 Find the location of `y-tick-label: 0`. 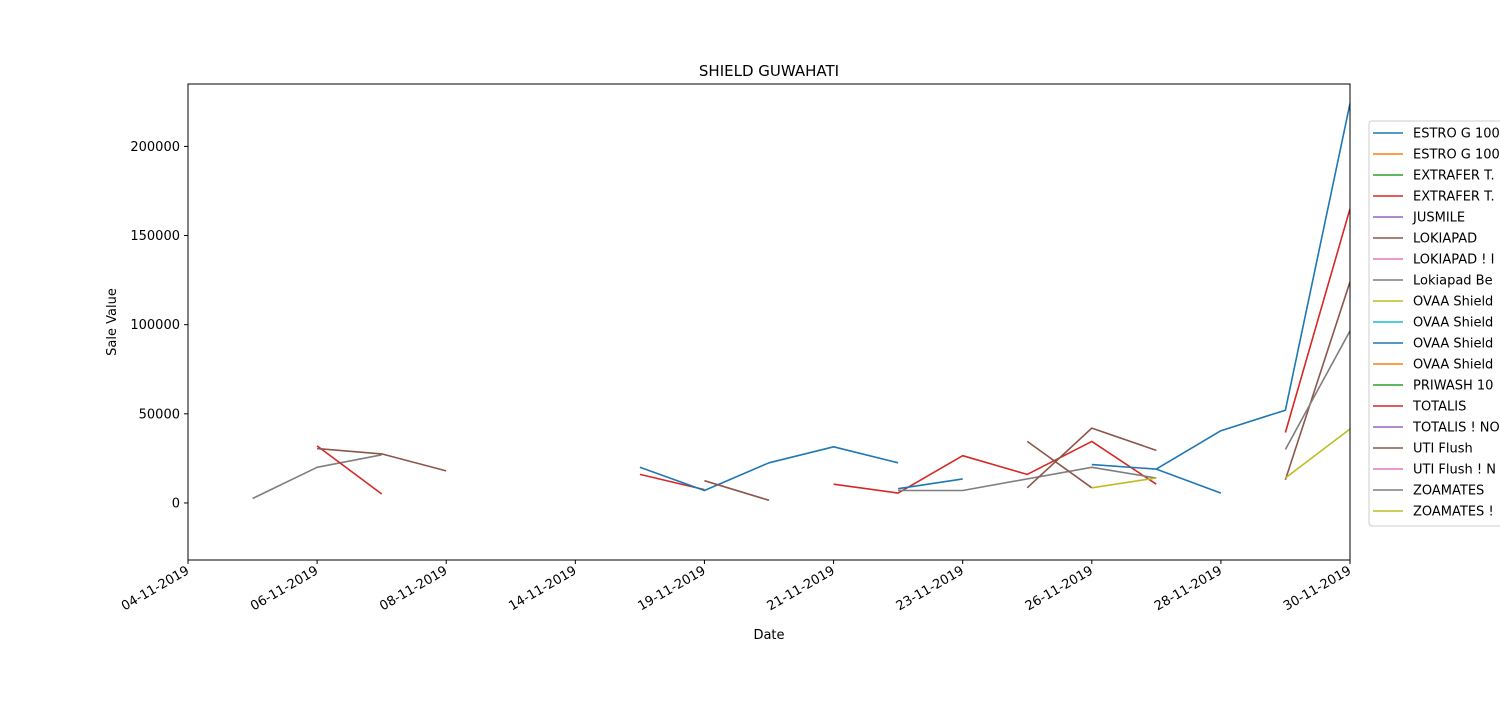

y-tick-label: 0 is located at coordinates (176, 503).